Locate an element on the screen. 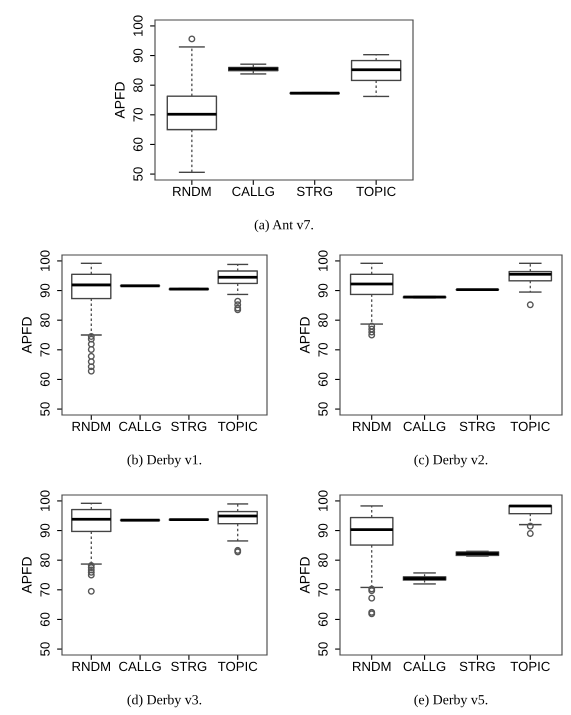 Image resolution: width=571 pixels, height=715 pixels. text: (d) Derby v3. is located at coordinates (165, 701).